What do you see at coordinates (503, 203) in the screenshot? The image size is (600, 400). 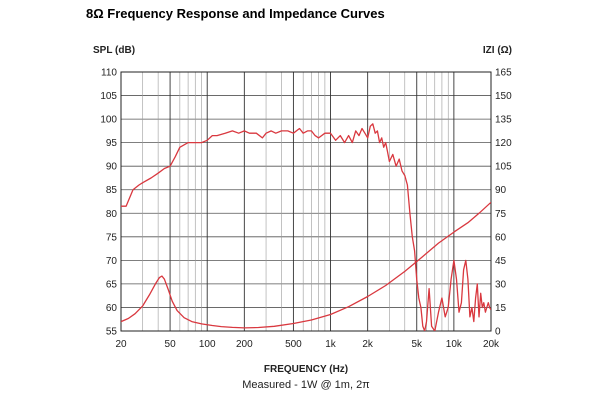 I see `right-axis-ticks: 0 15 30 45 60 75 90 105 120 135 150 165` at bounding box center [503, 203].